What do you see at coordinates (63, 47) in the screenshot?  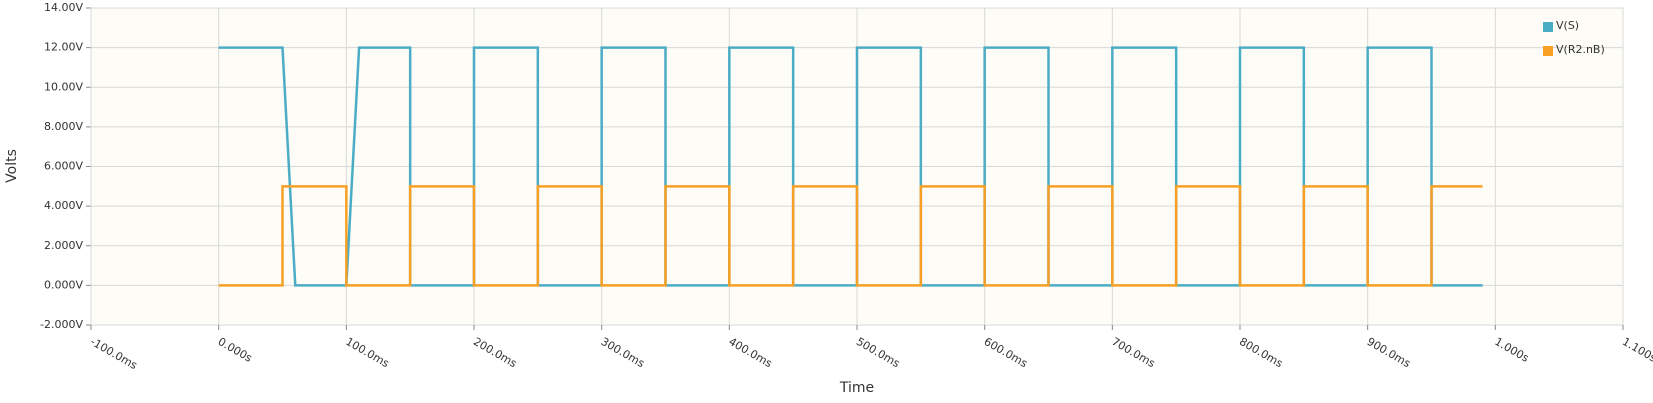 I see `y-tick-label: 12.00V` at bounding box center [63, 47].